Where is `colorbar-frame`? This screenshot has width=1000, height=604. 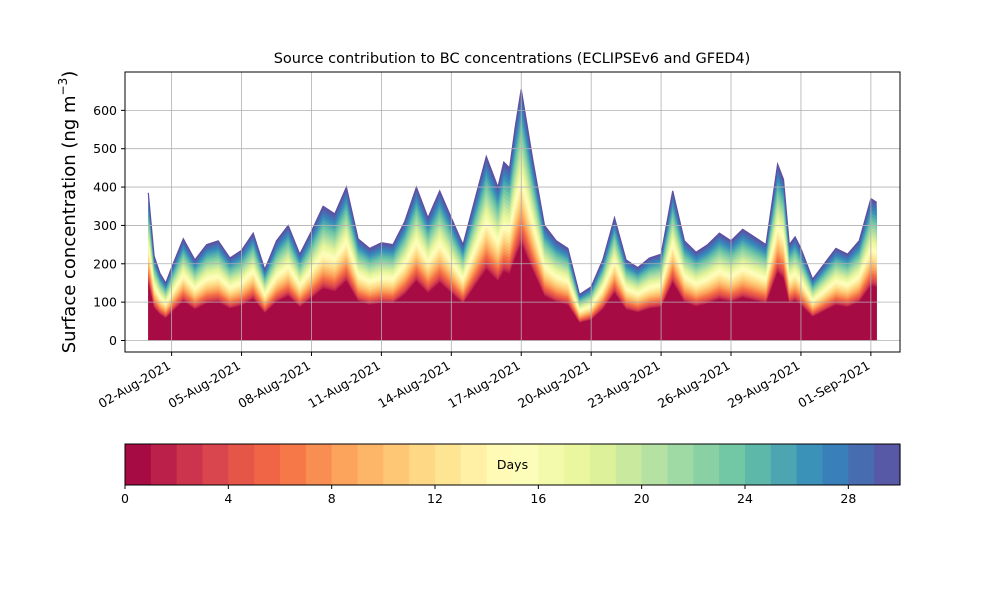 colorbar-frame is located at coordinates (512, 464).